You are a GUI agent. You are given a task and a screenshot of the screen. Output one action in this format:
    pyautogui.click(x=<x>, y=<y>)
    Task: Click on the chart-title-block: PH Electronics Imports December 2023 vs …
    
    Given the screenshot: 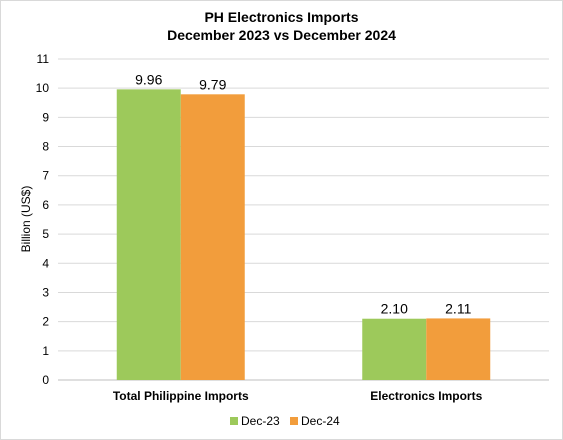 What is the action you would take?
    pyautogui.click(x=281, y=26)
    